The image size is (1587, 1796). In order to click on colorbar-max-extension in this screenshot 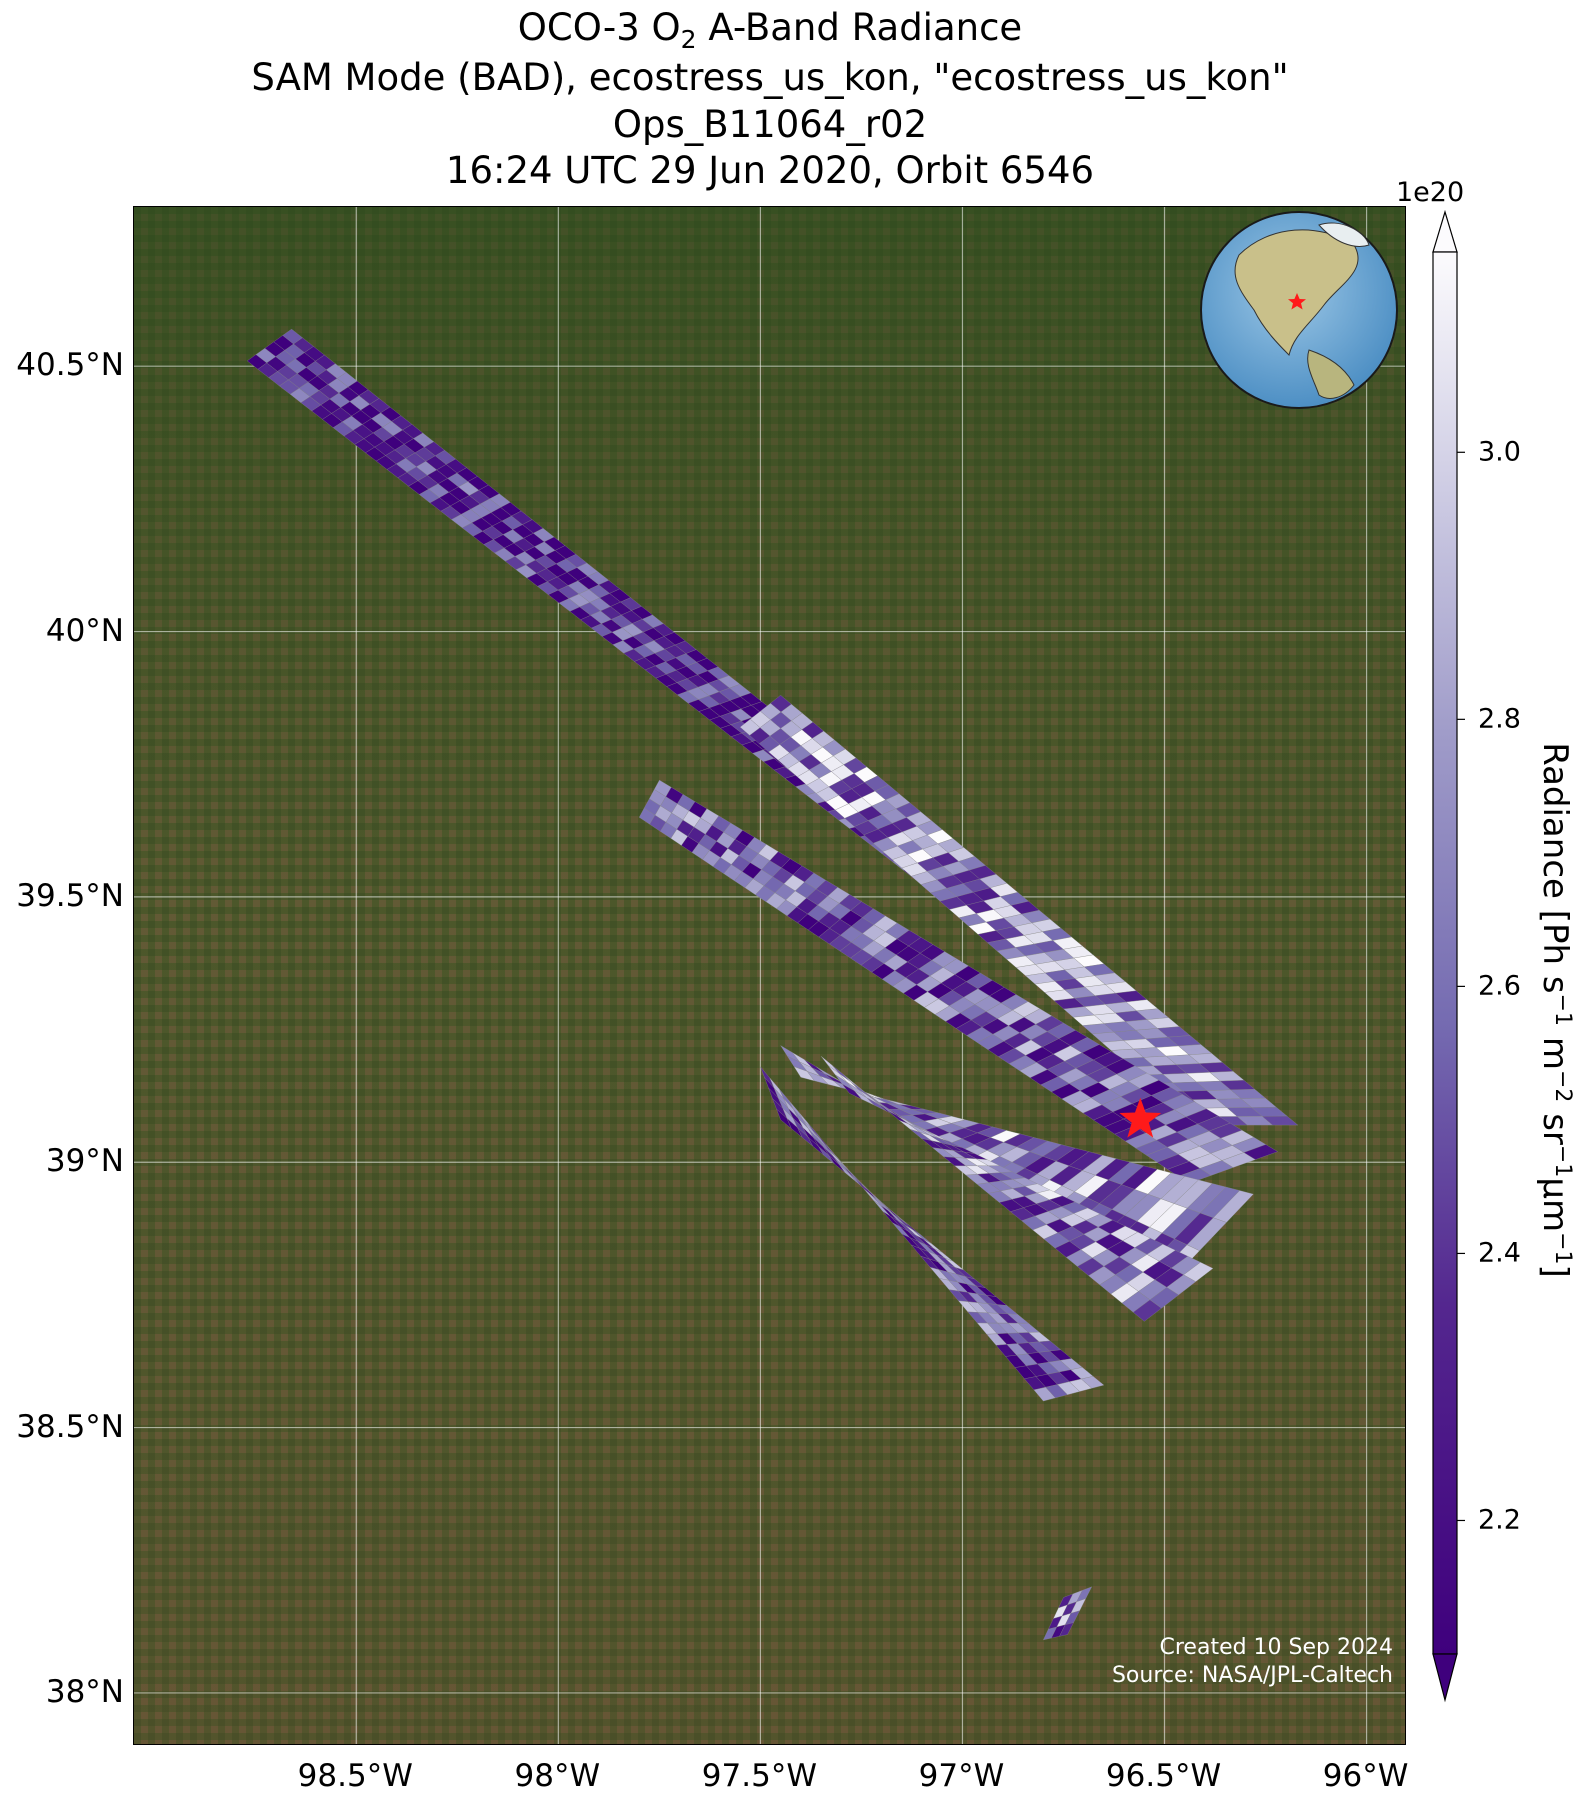, I will do `click(1445, 231)`.